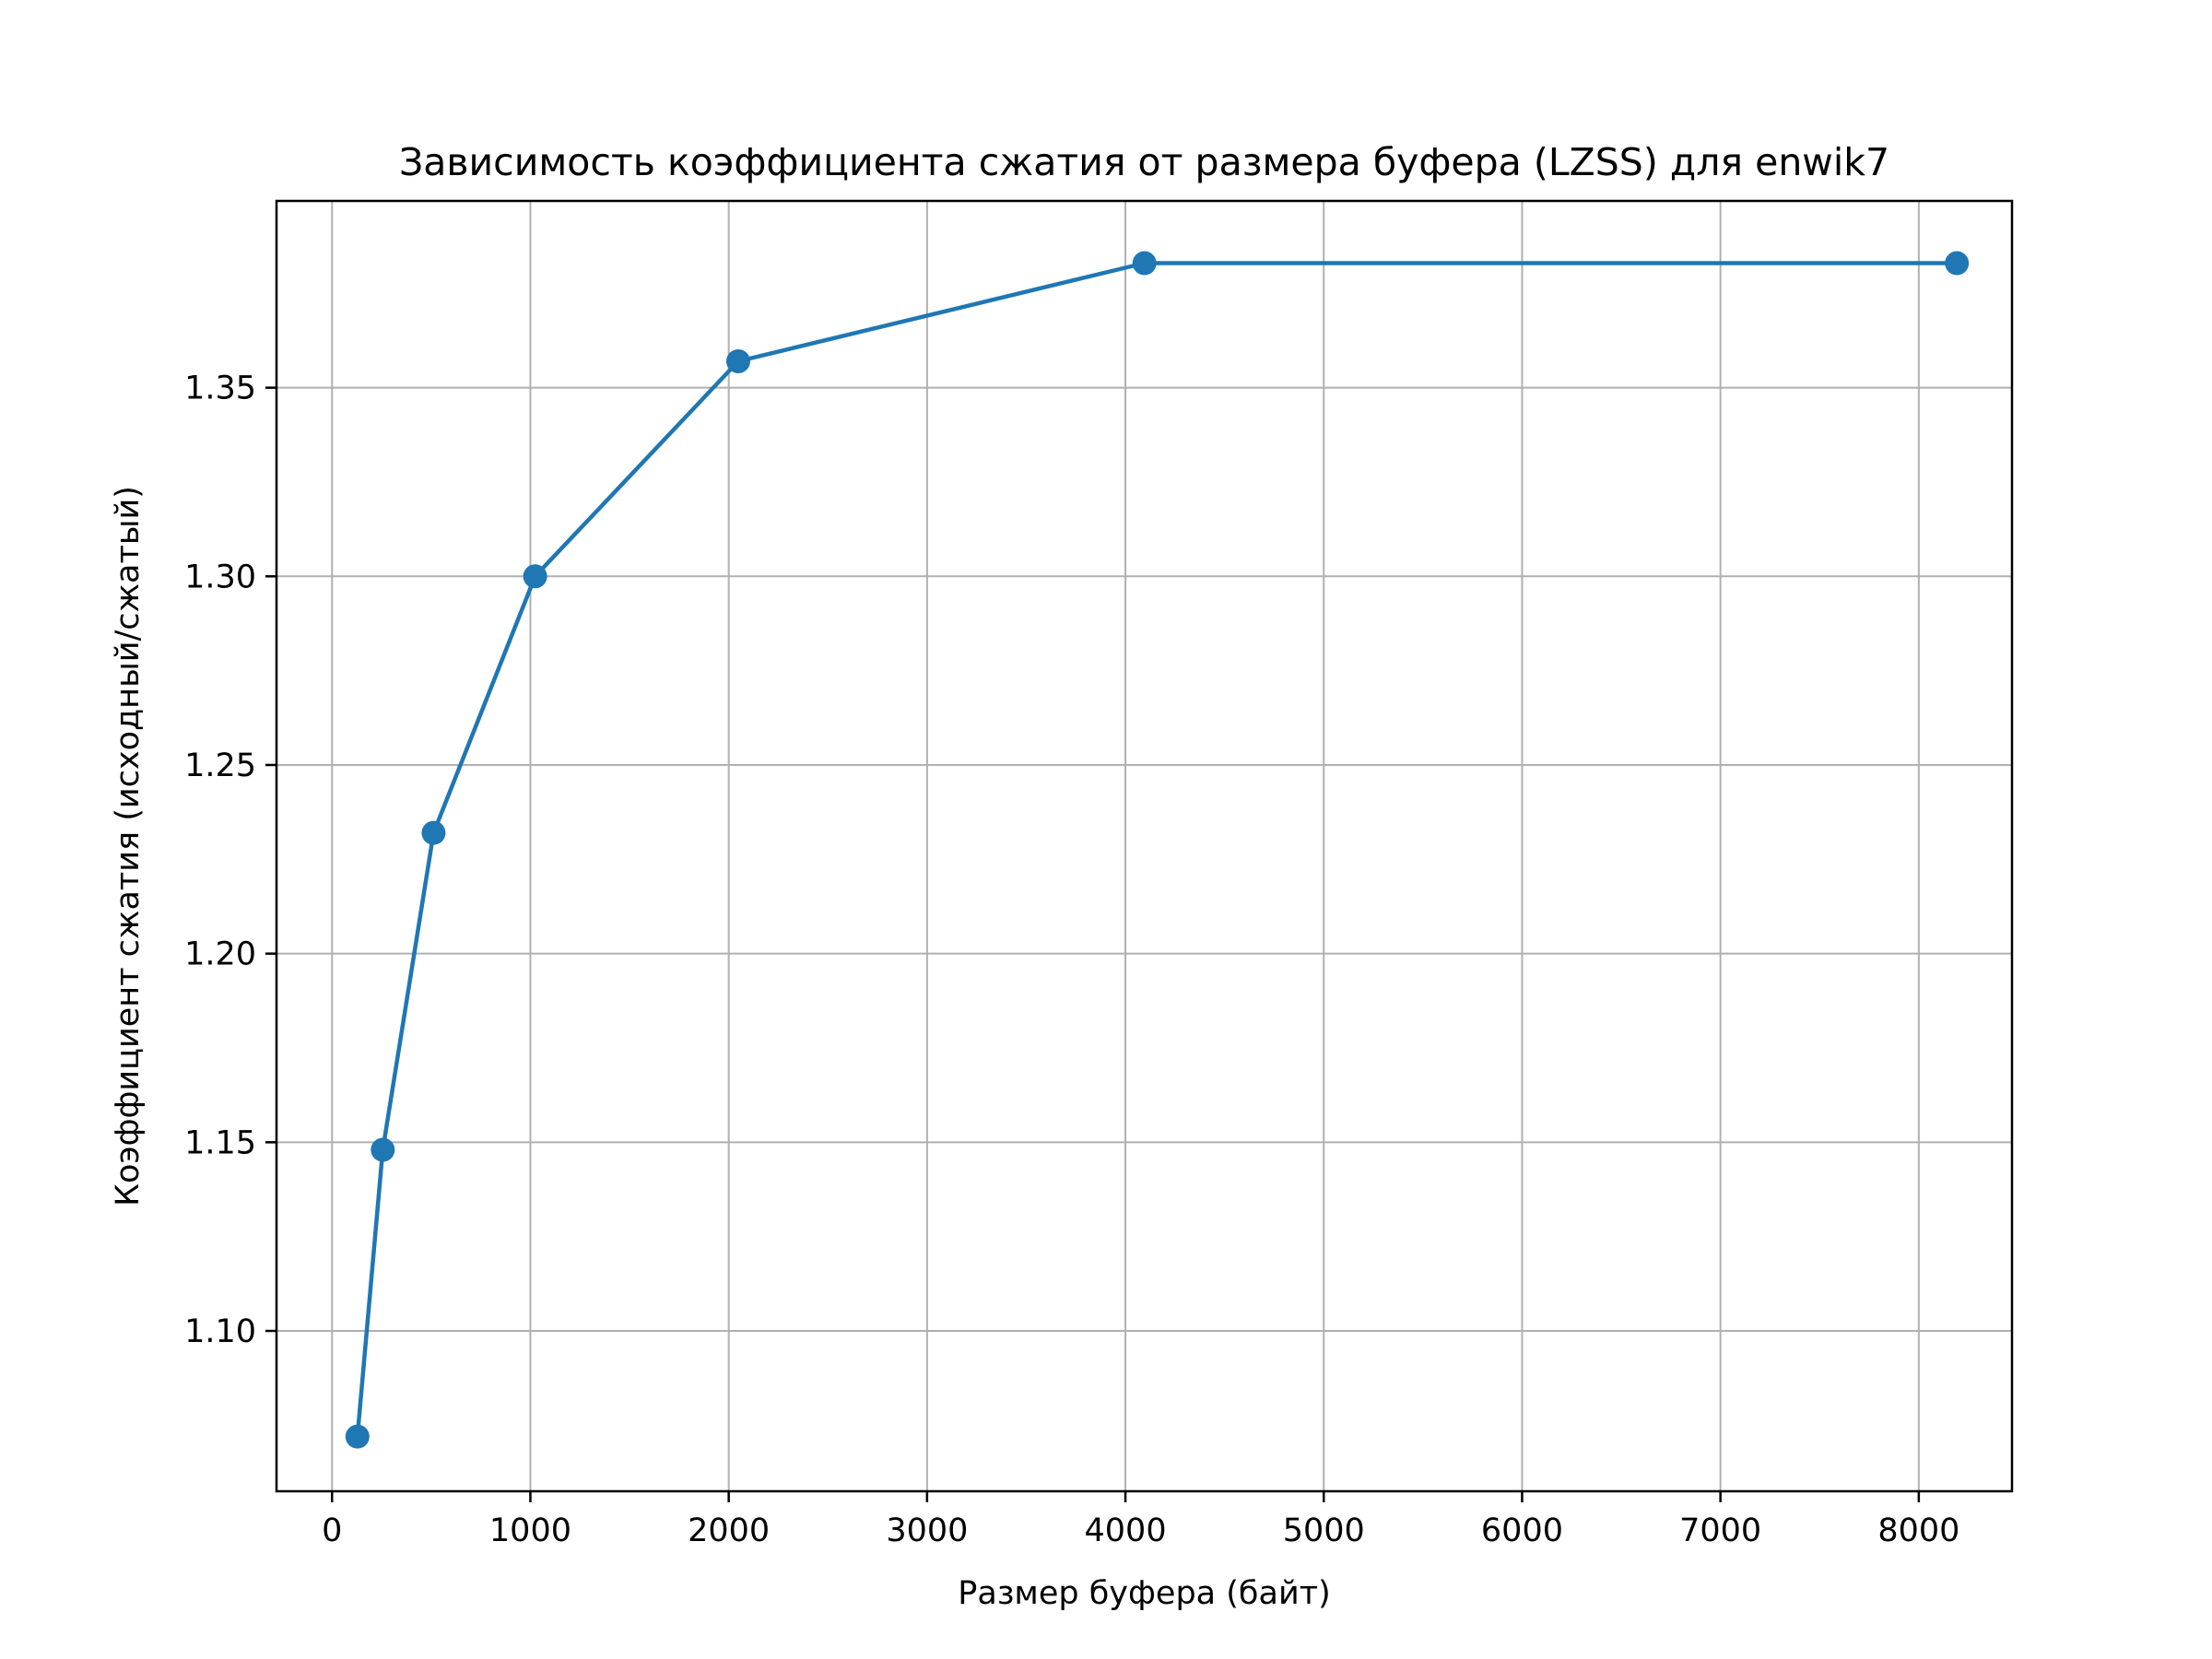 Image resolution: width=2212 pixels, height=1659 pixels. I want to click on y-axis-label: Коэффициент сжатия (исходный/сжатый), so click(128, 846).